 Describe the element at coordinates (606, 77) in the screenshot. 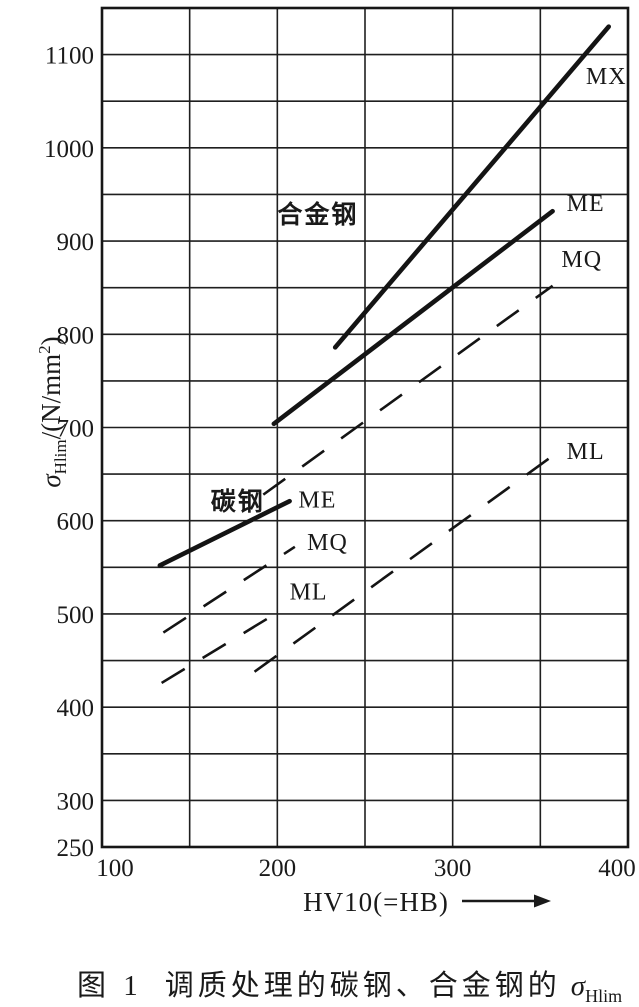

I see `series-label-alloy-MX: MX` at that location.